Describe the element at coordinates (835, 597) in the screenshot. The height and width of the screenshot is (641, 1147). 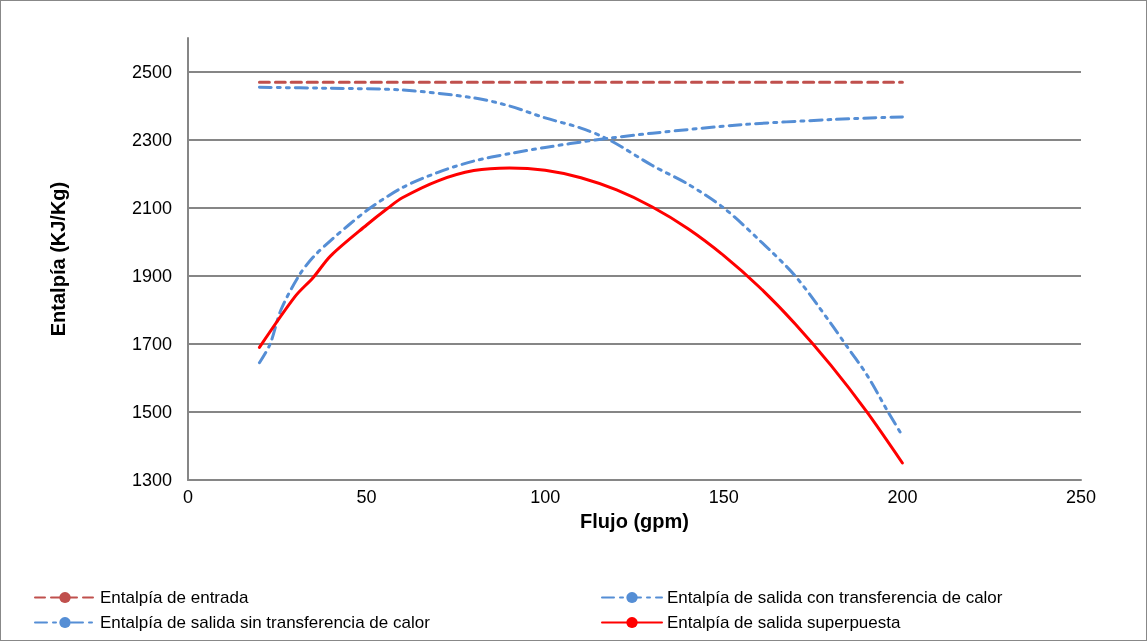
I see `legend-label: Entalpía de salida con transferencia de calor` at that location.